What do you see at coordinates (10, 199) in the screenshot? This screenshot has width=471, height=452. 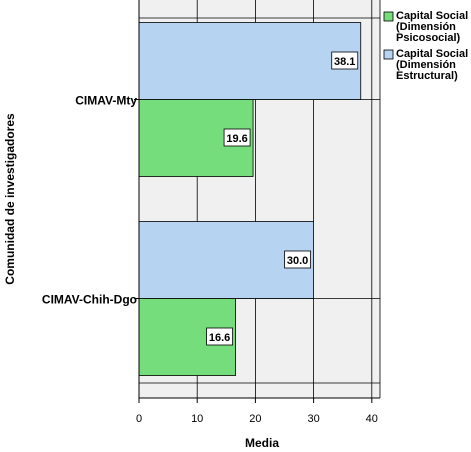 I see `y-axis-title: Comunidad de investigadores` at bounding box center [10, 199].